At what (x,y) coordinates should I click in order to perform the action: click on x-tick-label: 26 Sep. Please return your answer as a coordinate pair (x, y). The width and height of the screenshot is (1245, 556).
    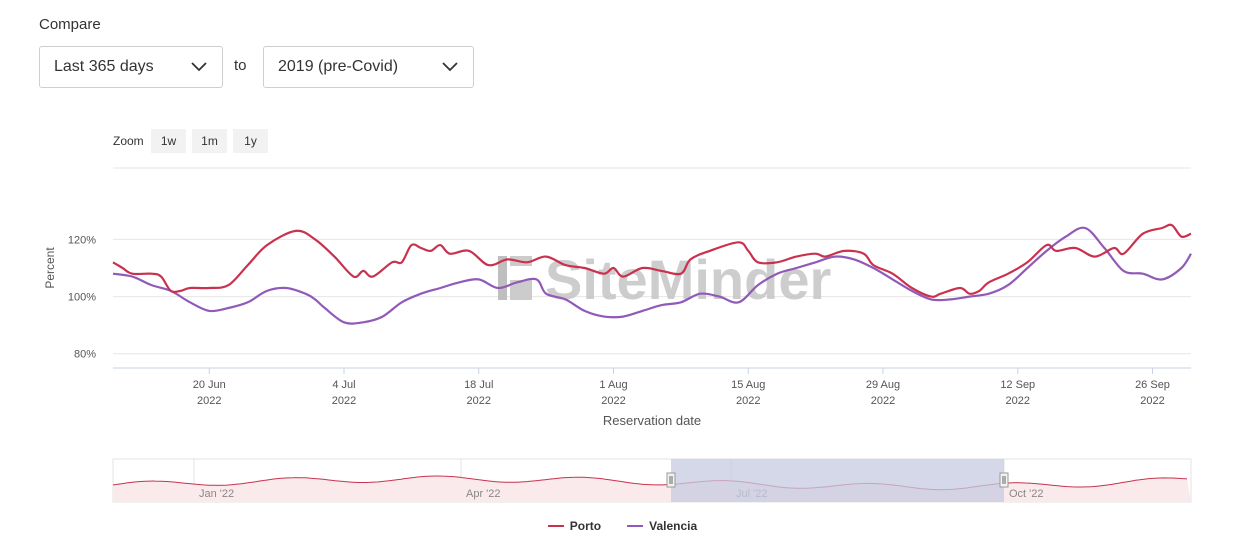
    Looking at the image, I should click on (1152, 385).